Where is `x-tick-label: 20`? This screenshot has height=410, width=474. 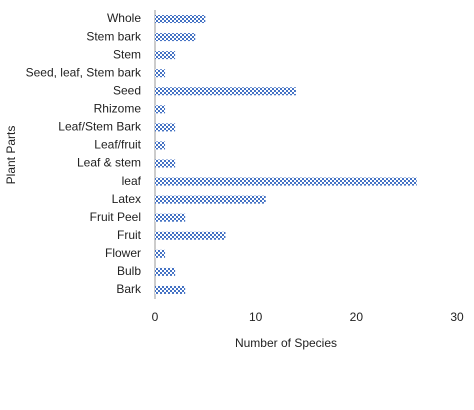
x-tick-label: 20 is located at coordinates (357, 317).